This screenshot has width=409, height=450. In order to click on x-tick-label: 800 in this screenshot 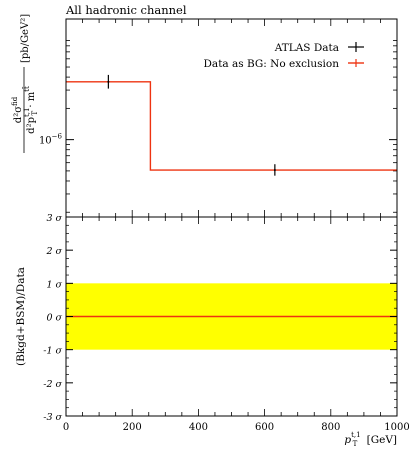, I will do `click(330, 427)`.